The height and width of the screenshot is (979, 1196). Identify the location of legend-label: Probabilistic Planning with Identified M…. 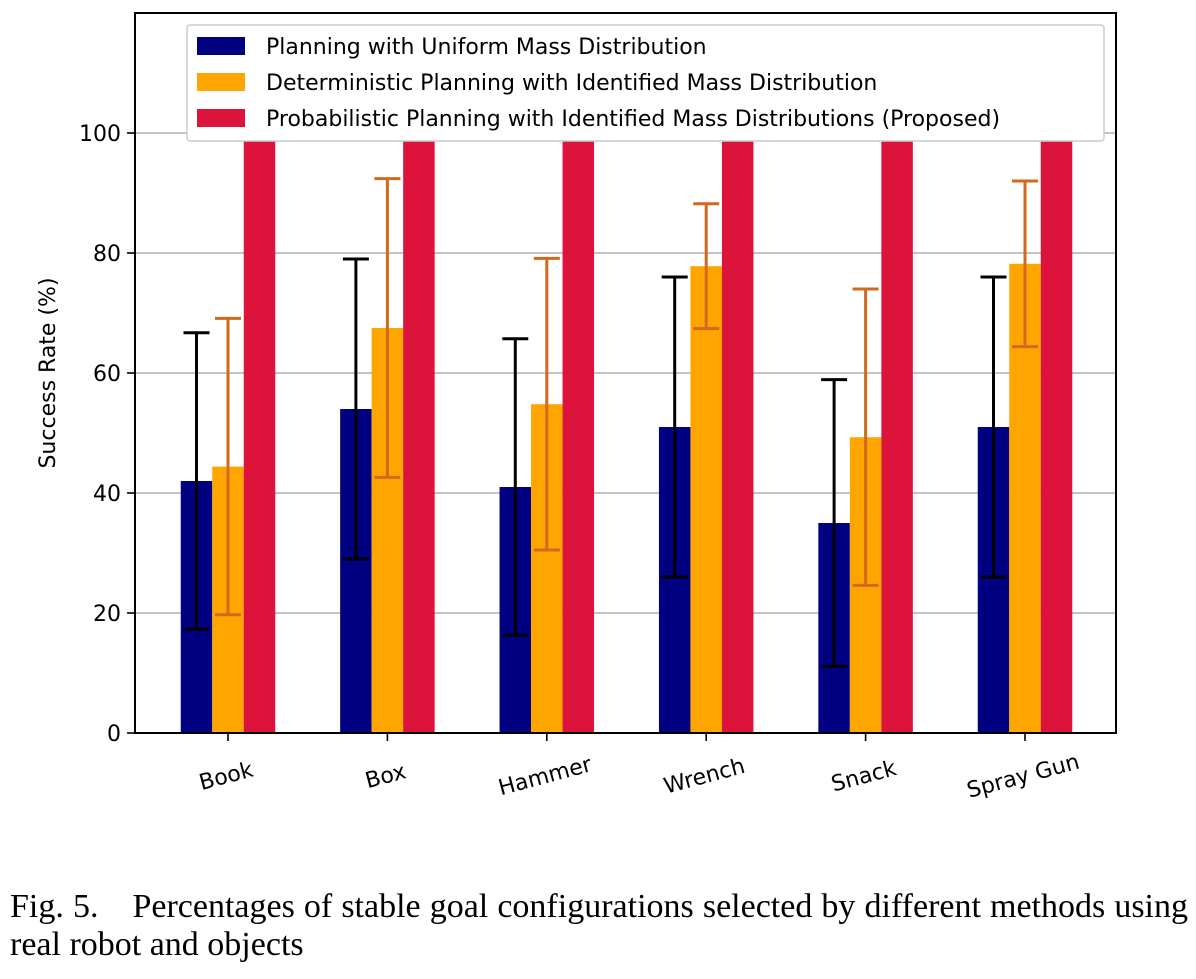
(633, 119).